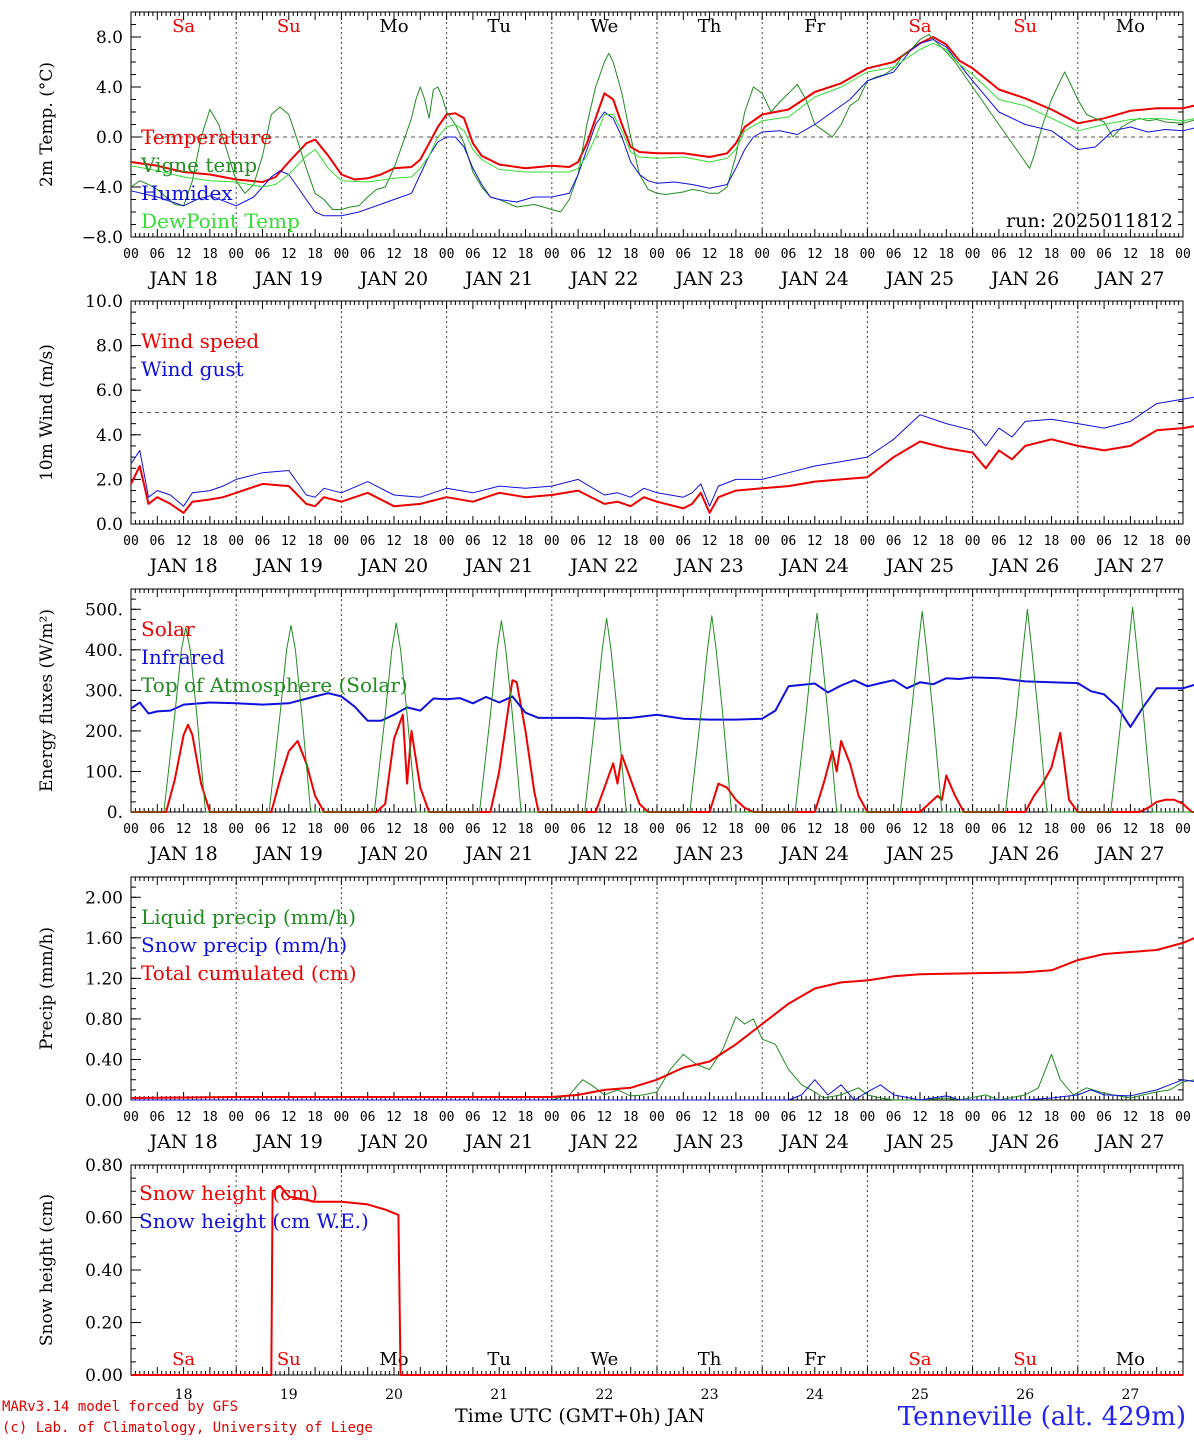 The height and width of the screenshot is (1440, 1194). I want to click on time-axis-title: Time UTC (GMT+0h) JAN, so click(580, 1416).